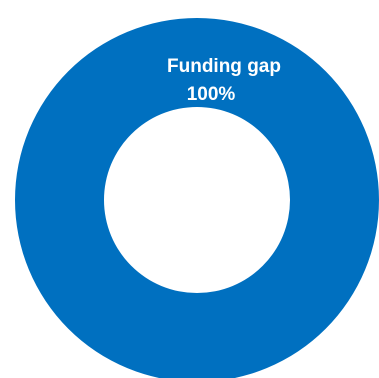 Image resolution: width=379 pixels, height=378 pixels. I want to click on slice-value-label-0: 100%, so click(211, 94).